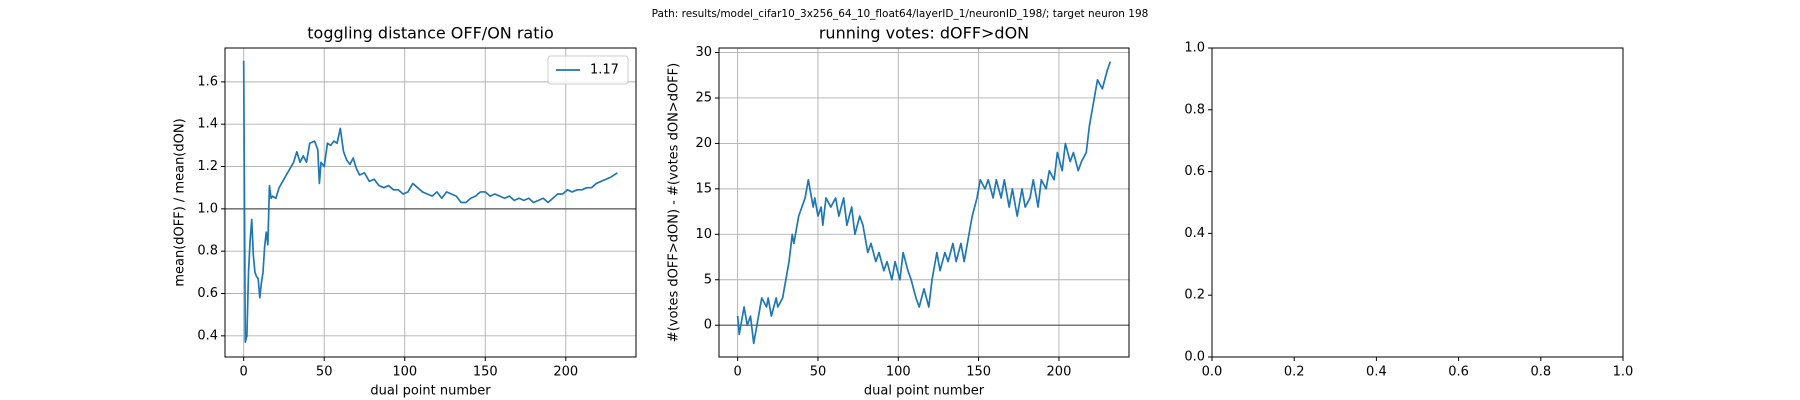 The height and width of the screenshot is (400, 1800). Describe the element at coordinates (708, 325) in the screenshot. I see `y-tick-label: 0` at that location.